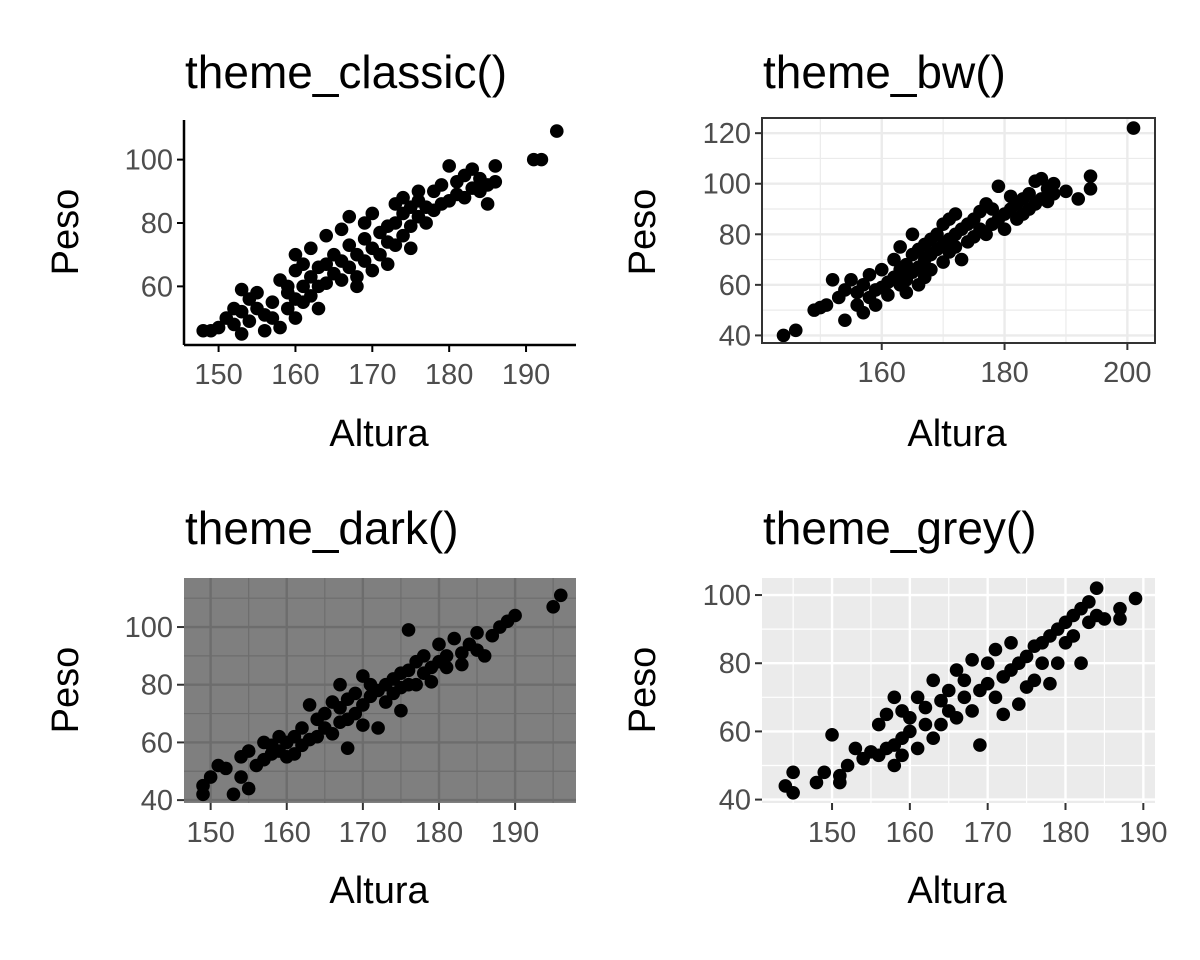  What do you see at coordinates (157, 686) in the screenshot?
I see `y-tick-label: 80` at bounding box center [157, 686].